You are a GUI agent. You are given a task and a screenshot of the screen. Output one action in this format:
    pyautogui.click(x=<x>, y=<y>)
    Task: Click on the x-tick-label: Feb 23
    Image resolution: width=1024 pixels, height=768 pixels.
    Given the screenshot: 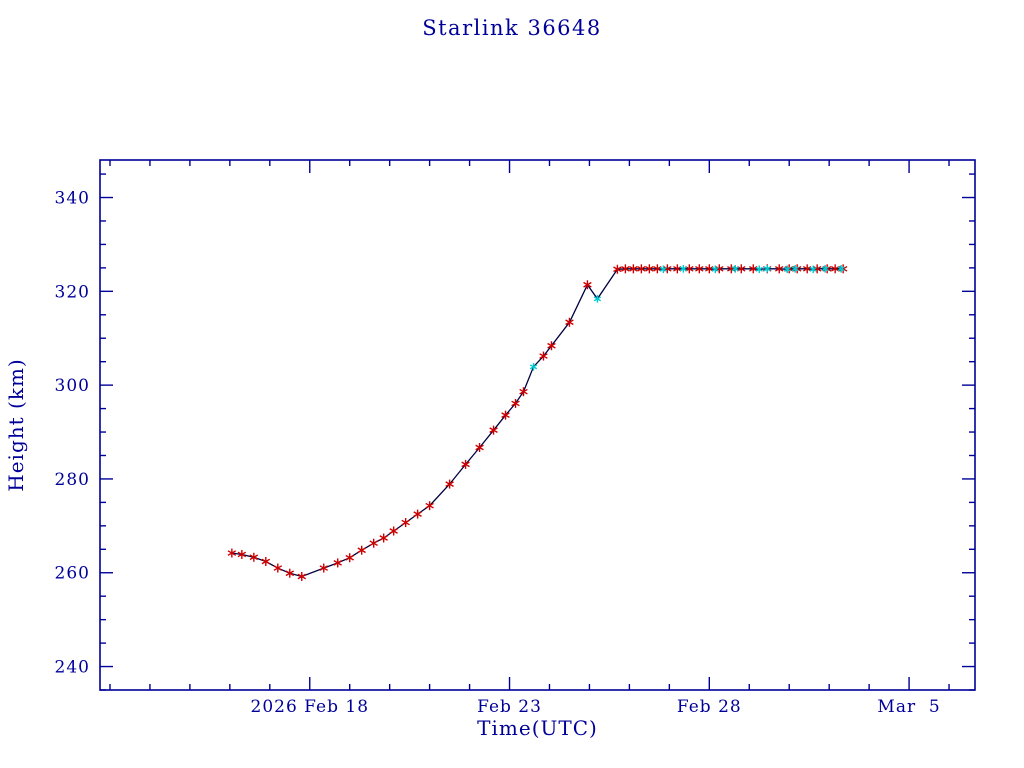 What is the action you would take?
    pyautogui.click(x=509, y=707)
    